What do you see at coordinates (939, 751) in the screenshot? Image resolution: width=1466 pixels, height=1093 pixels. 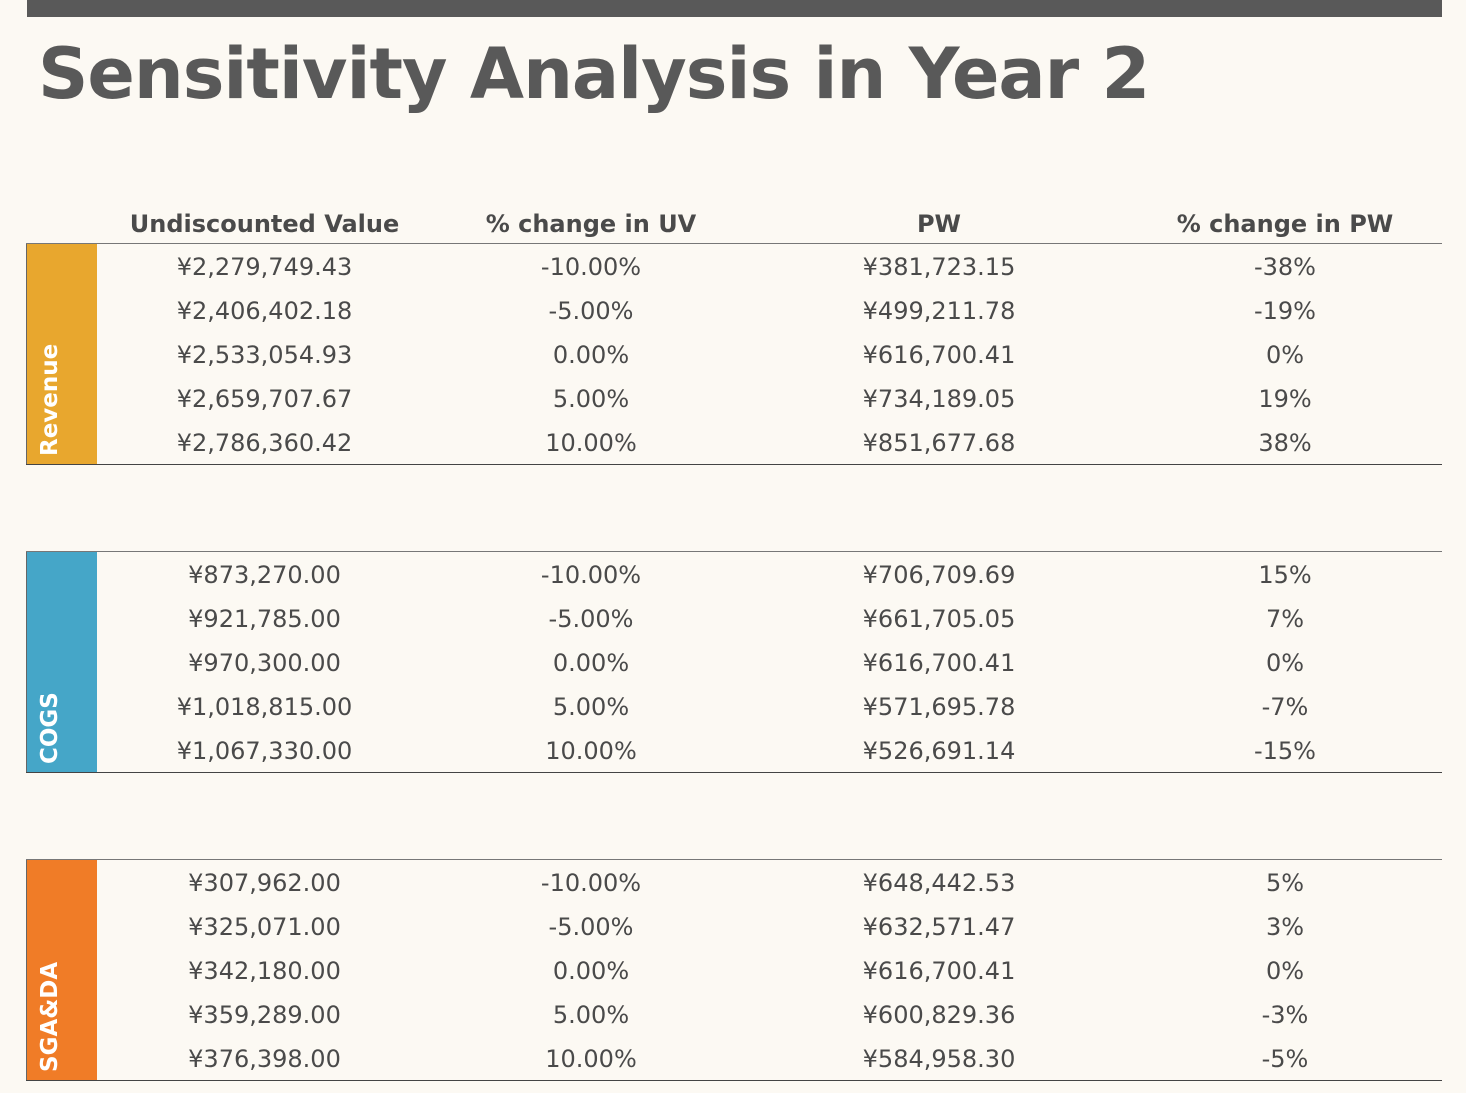 I see `cell-pw: ¥526,691.14` at bounding box center [939, 751].